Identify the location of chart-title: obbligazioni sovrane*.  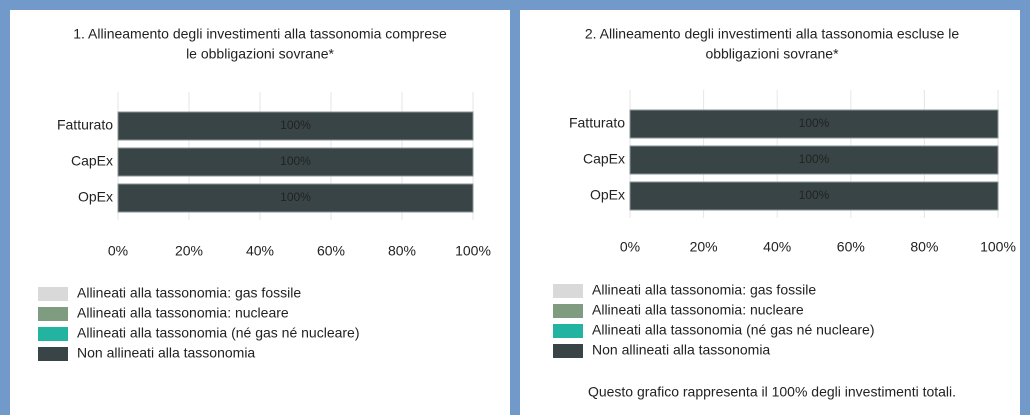
(772, 54).